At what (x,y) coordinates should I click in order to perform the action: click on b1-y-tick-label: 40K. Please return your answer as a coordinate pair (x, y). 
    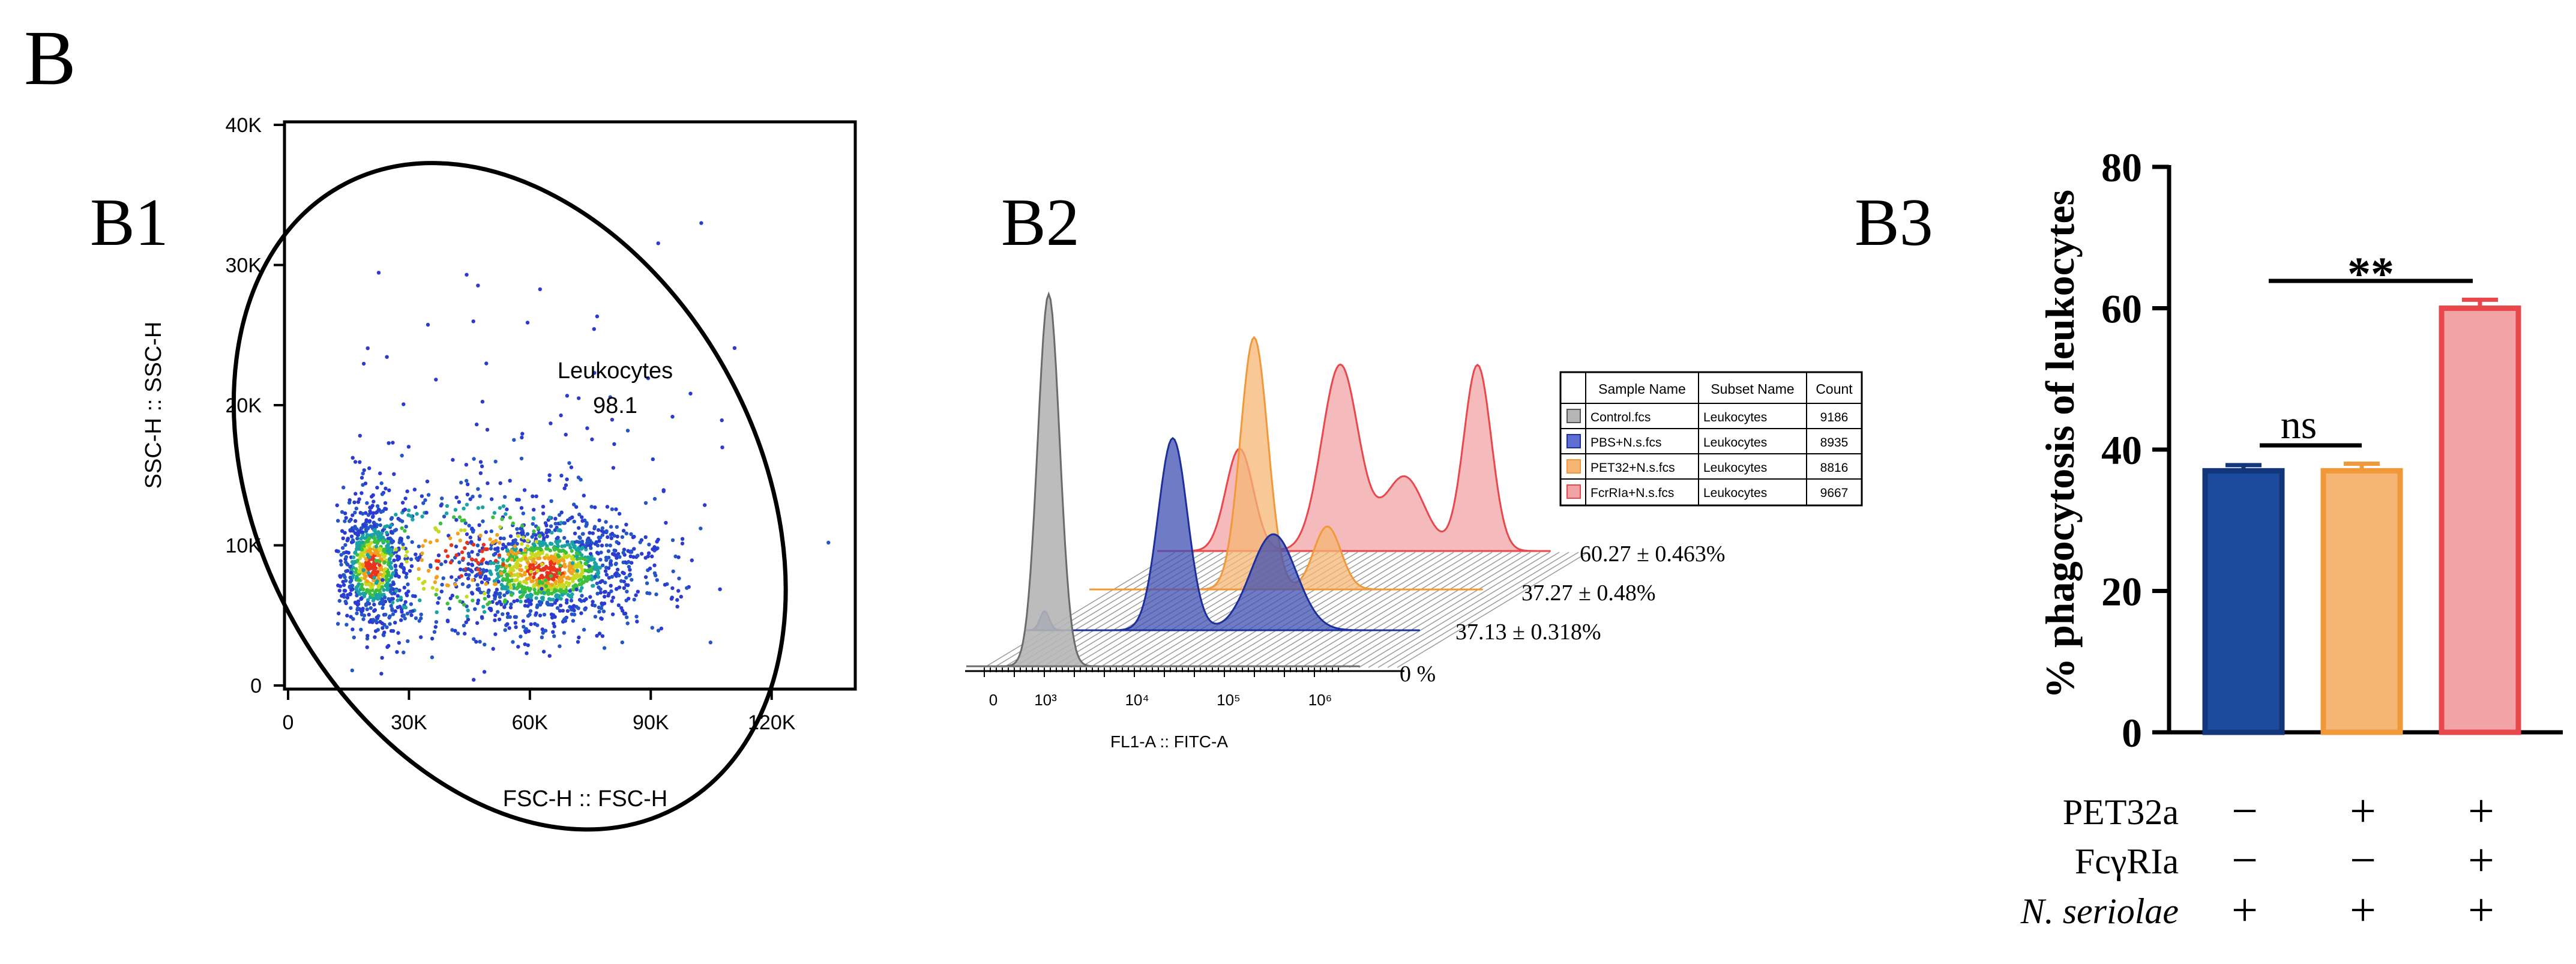
    Looking at the image, I should click on (244, 125).